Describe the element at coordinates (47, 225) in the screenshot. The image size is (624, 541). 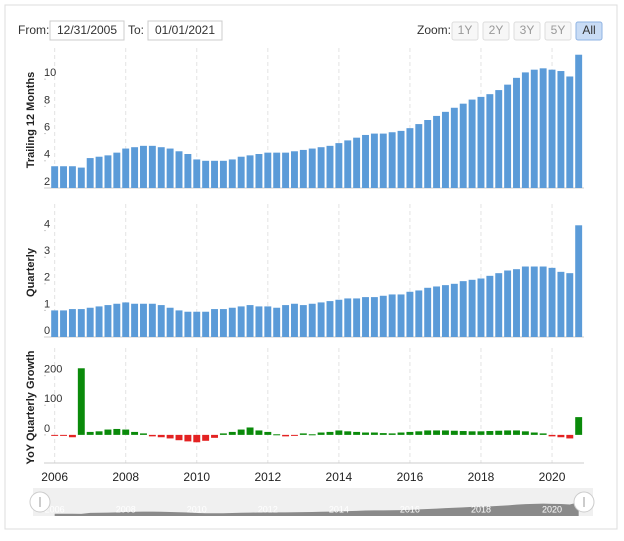
I see `y-tick-label: 4` at that location.